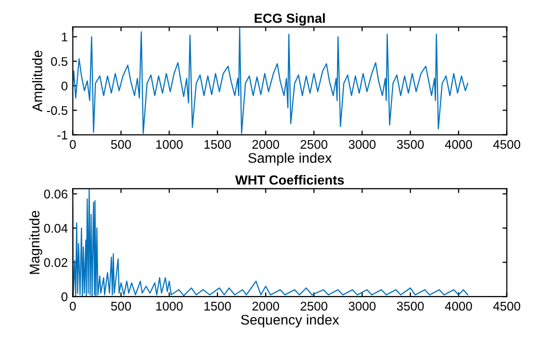  What do you see at coordinates (39, 81) in the screenshot?
I see `y-axis-title: Amplitude` at bounding box center [39, 81].